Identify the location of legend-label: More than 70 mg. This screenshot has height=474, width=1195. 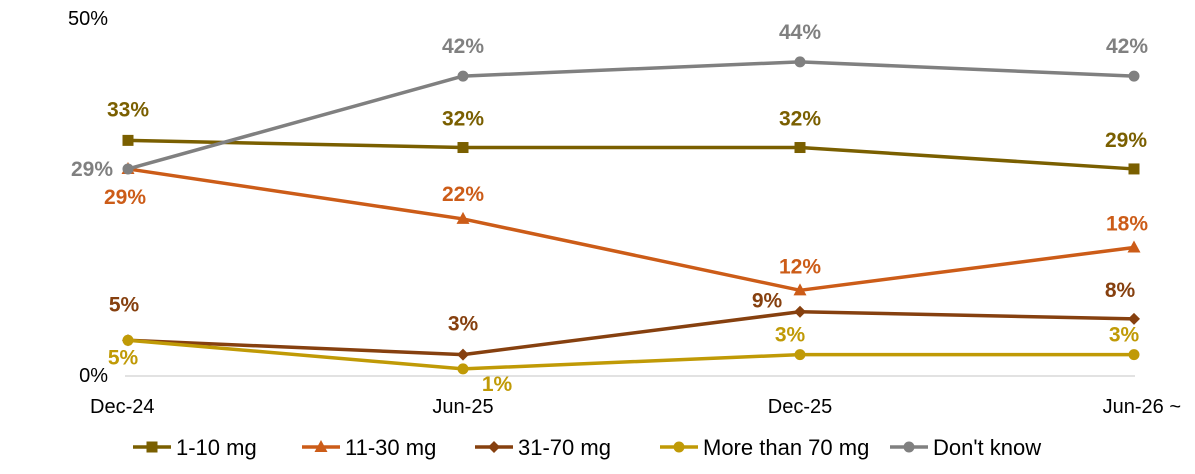
(786, 447).